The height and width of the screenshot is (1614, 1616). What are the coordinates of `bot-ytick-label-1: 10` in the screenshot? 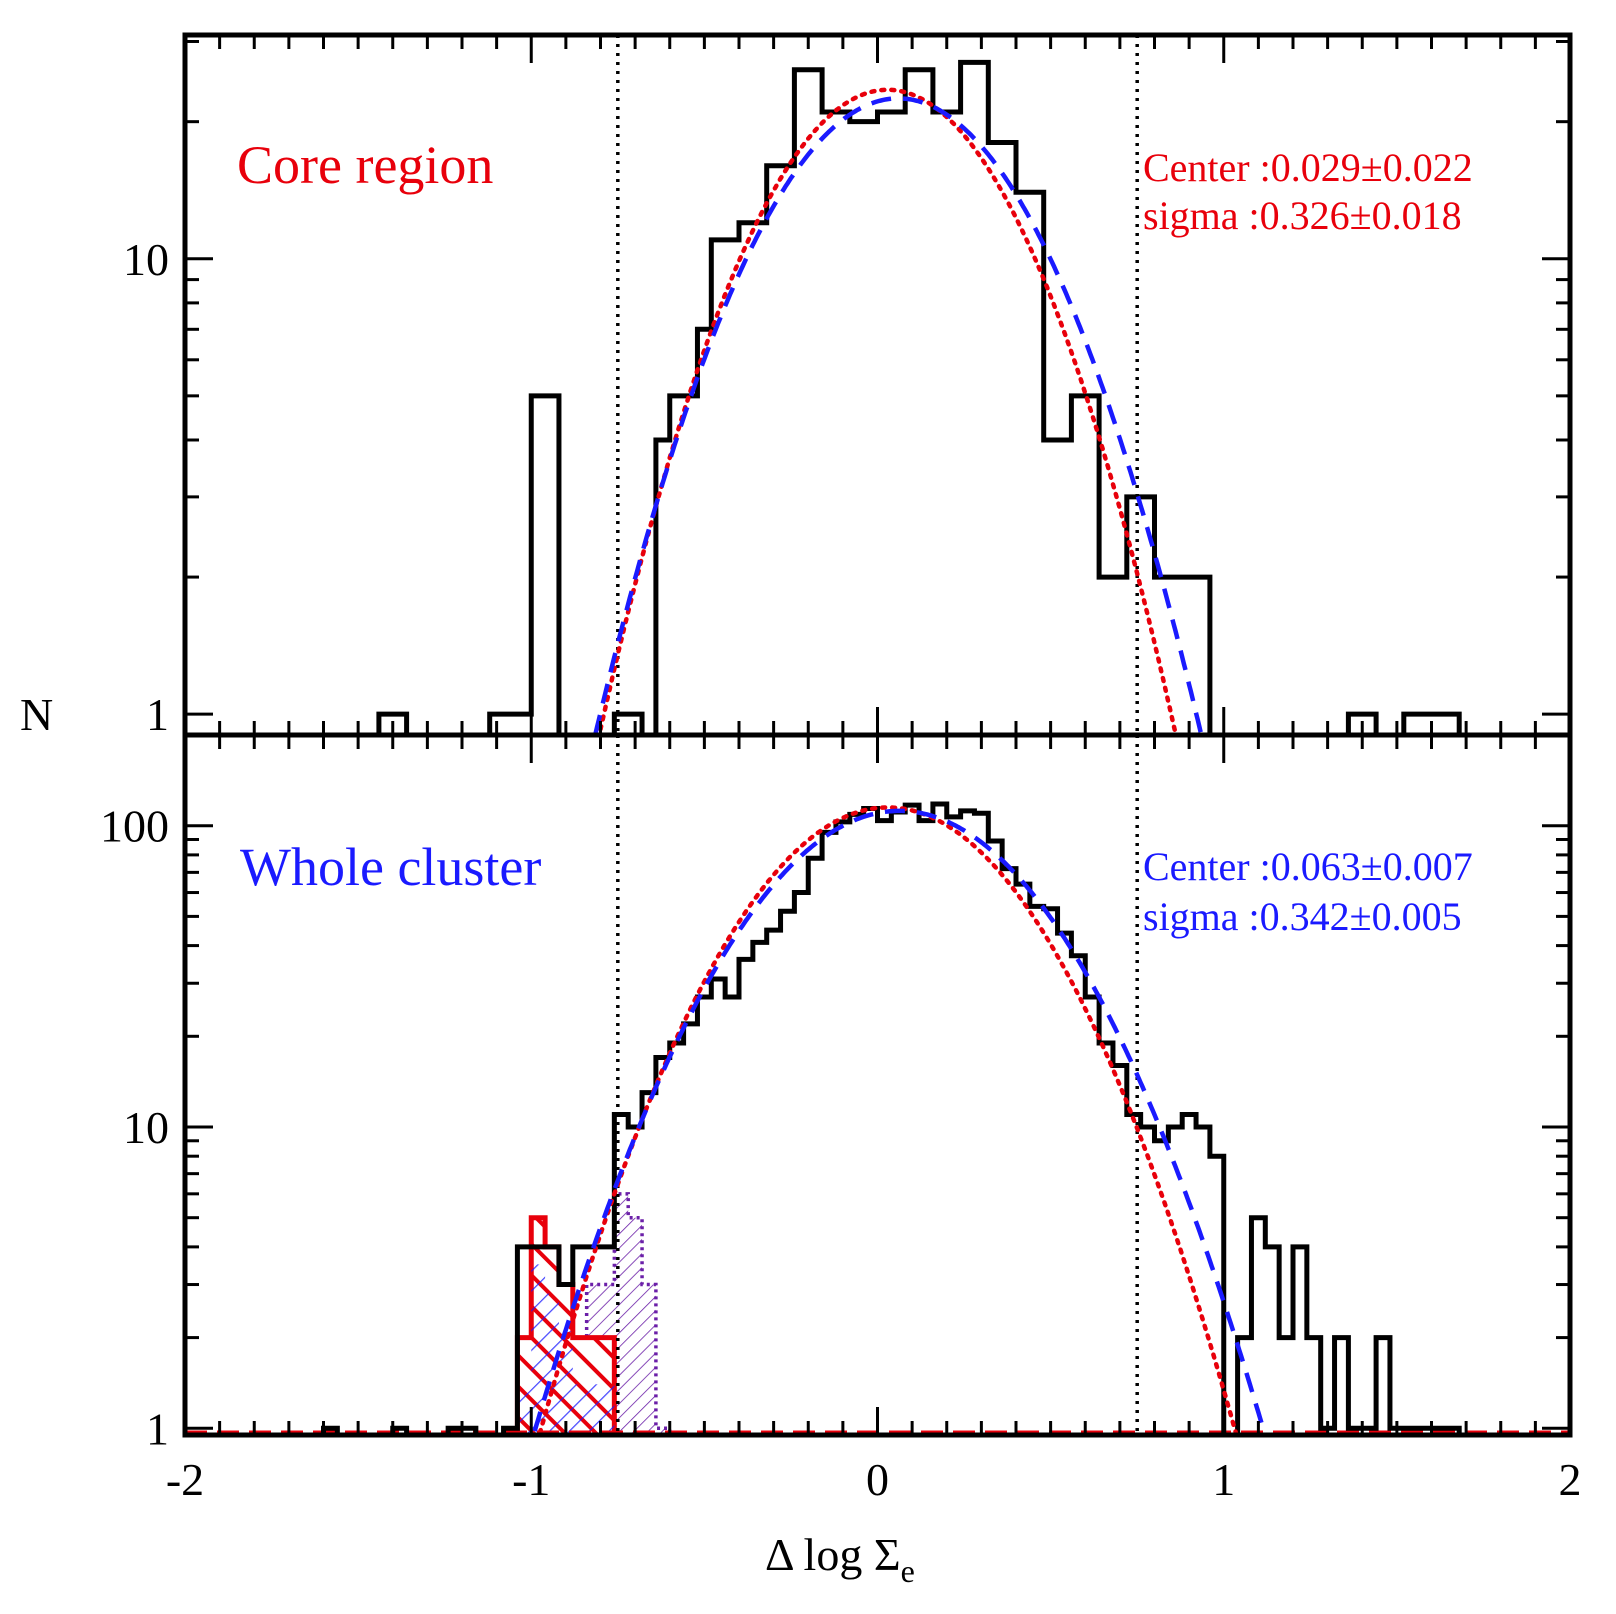 It's located at (146, 1127).